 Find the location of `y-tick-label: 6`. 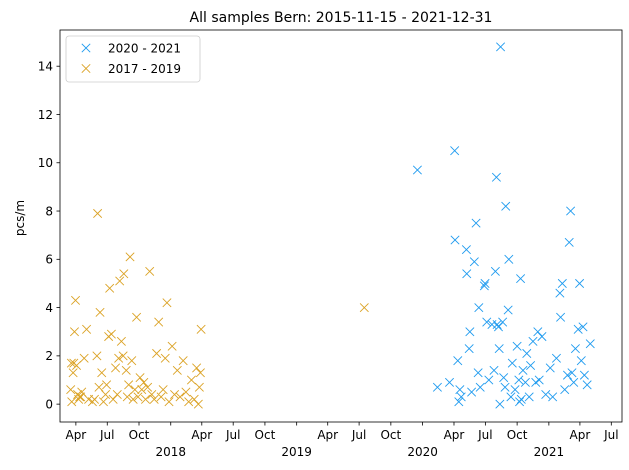

y-tick-label: 6 is located at coordinates (49, 260).